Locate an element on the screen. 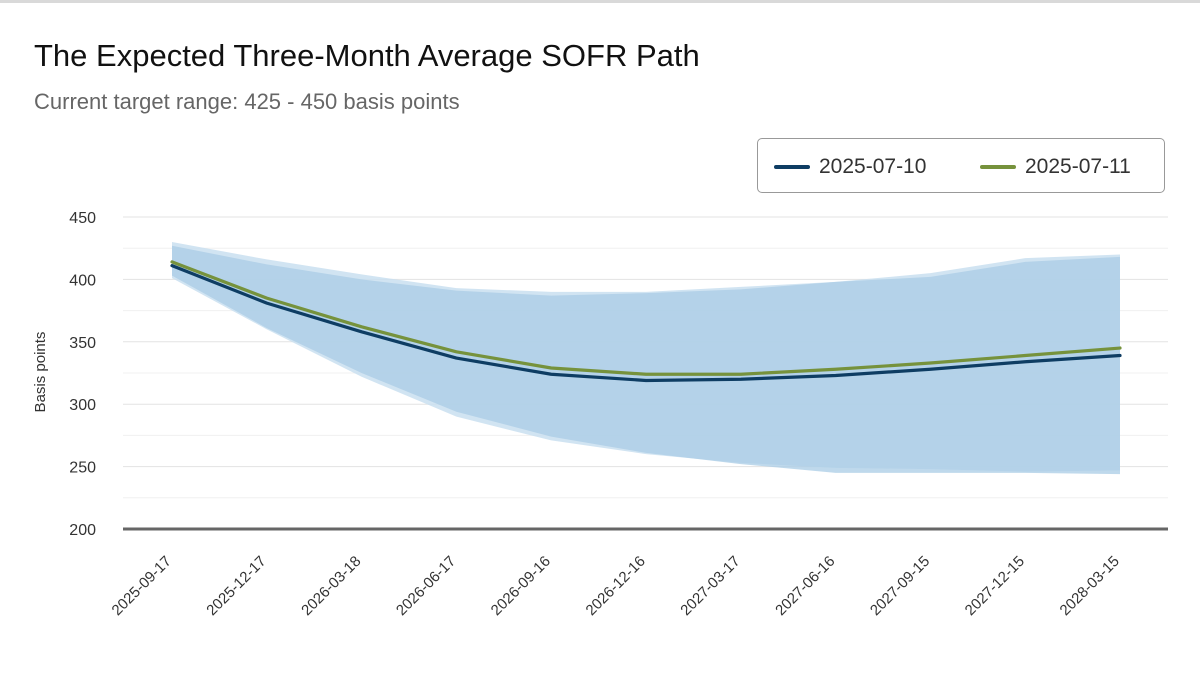 This screenshot has height=675, width=1200. legend-item-2: 2025-07-11 is located at coordinates (1055, 166).